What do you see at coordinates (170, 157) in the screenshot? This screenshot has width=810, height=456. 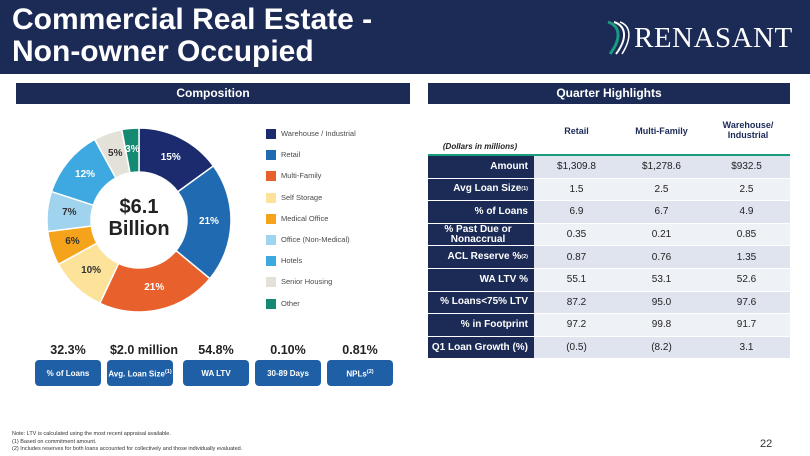 I see `donut-label-warehouse-industrial: 15%` at bounding box center [170, 157].